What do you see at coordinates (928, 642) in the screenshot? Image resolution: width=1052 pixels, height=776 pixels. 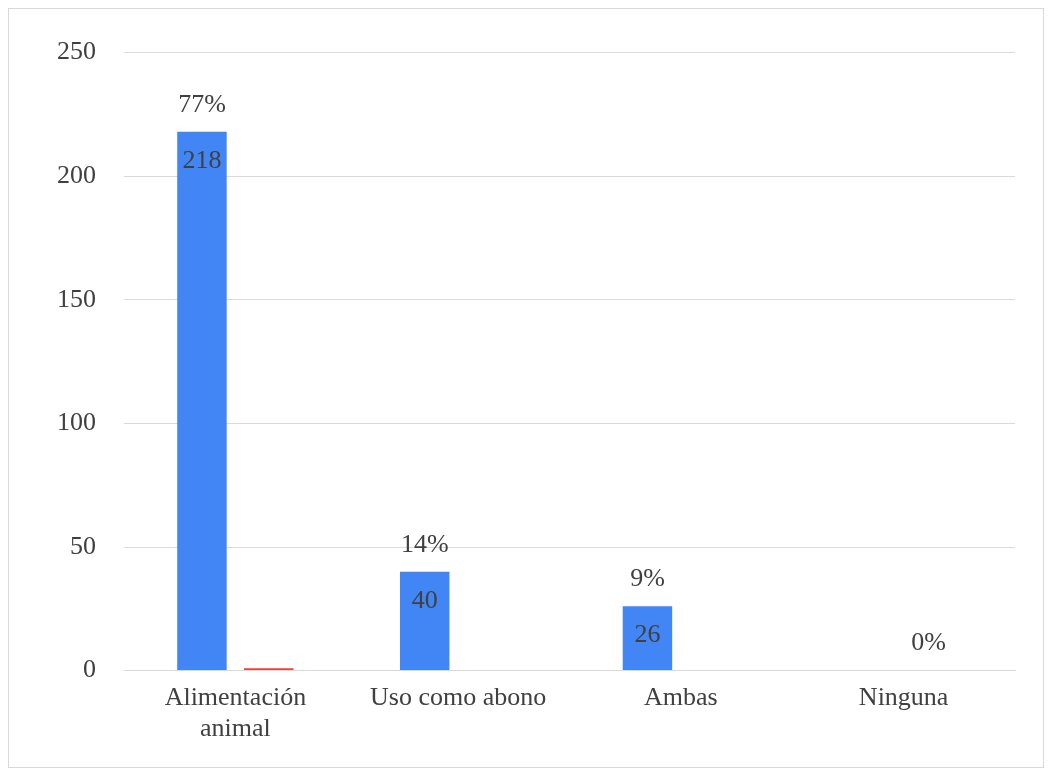 I see `annotation: 0%` at bounding box center [928, 642].